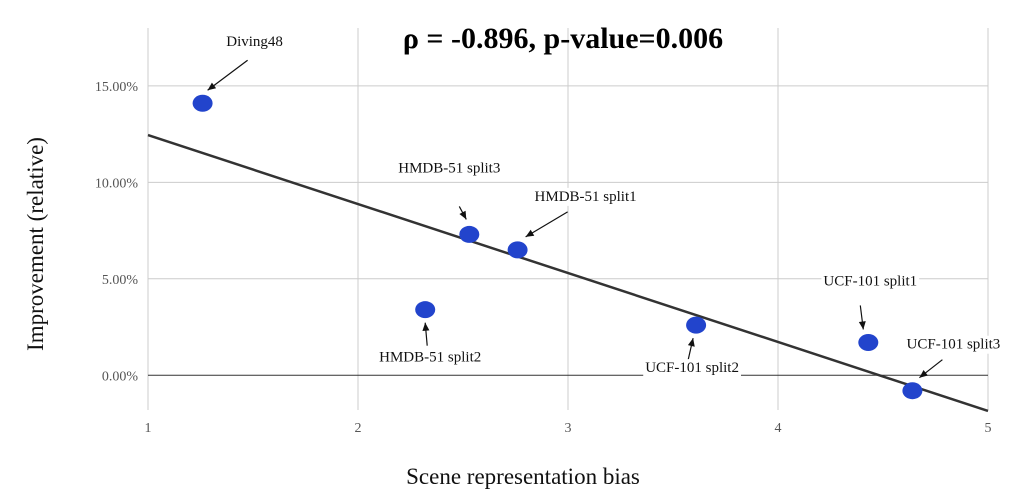 The width and height of the screenshot is (1033, 500). I want to click on x-tick-label: 4, so click(778, 428).